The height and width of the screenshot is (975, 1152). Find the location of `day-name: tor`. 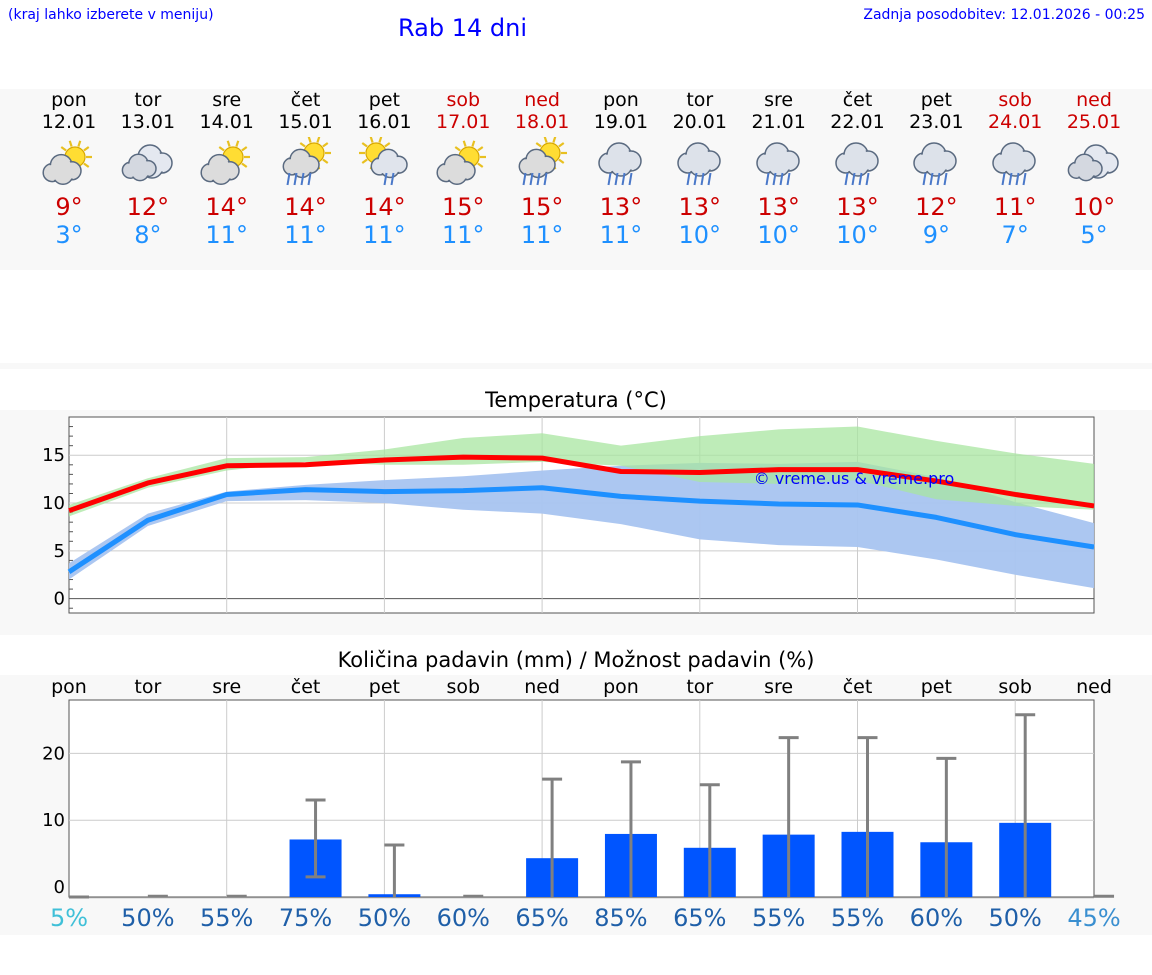

day-name: tor is located at coordinates (700, 100).